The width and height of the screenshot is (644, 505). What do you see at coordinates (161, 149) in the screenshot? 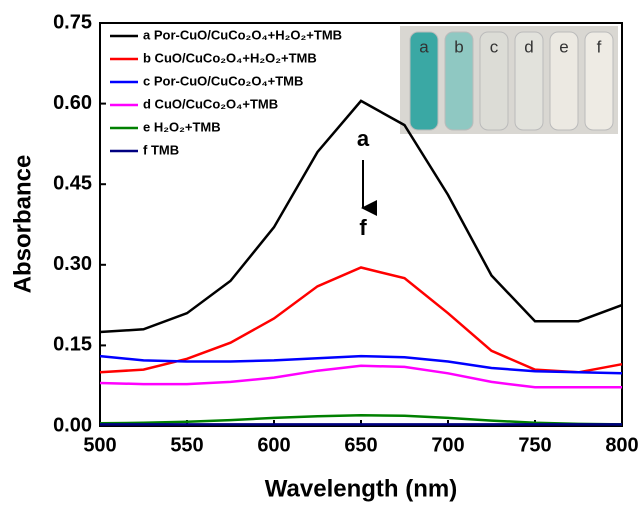
I see `legend-label: f TMB` at bounding box center [161, 149].